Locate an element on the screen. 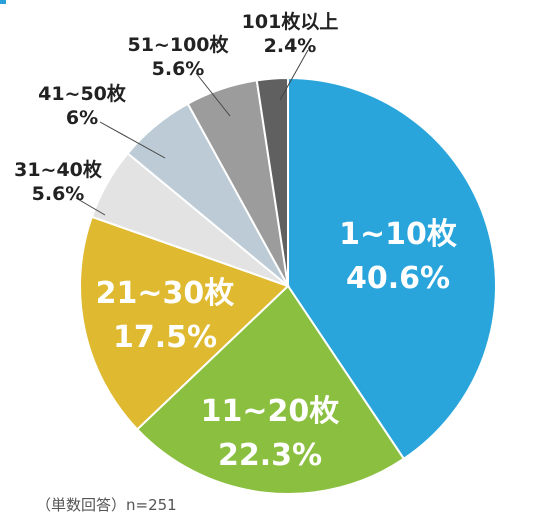 The width and height of the screenshot is (536, 527). corner-accent is located at coordinates (3, 2).